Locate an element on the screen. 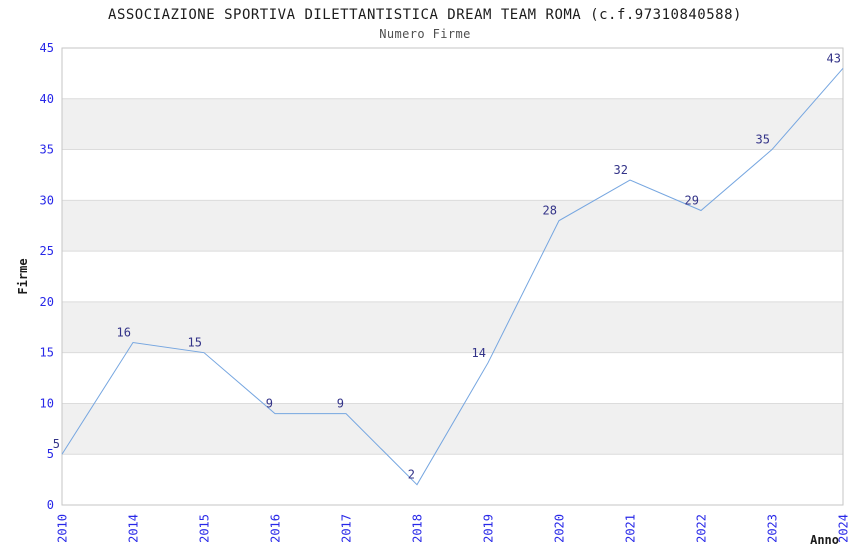 This screenshot has height=550, width=850. data-label: 16 is located at coordinates (124, 333).